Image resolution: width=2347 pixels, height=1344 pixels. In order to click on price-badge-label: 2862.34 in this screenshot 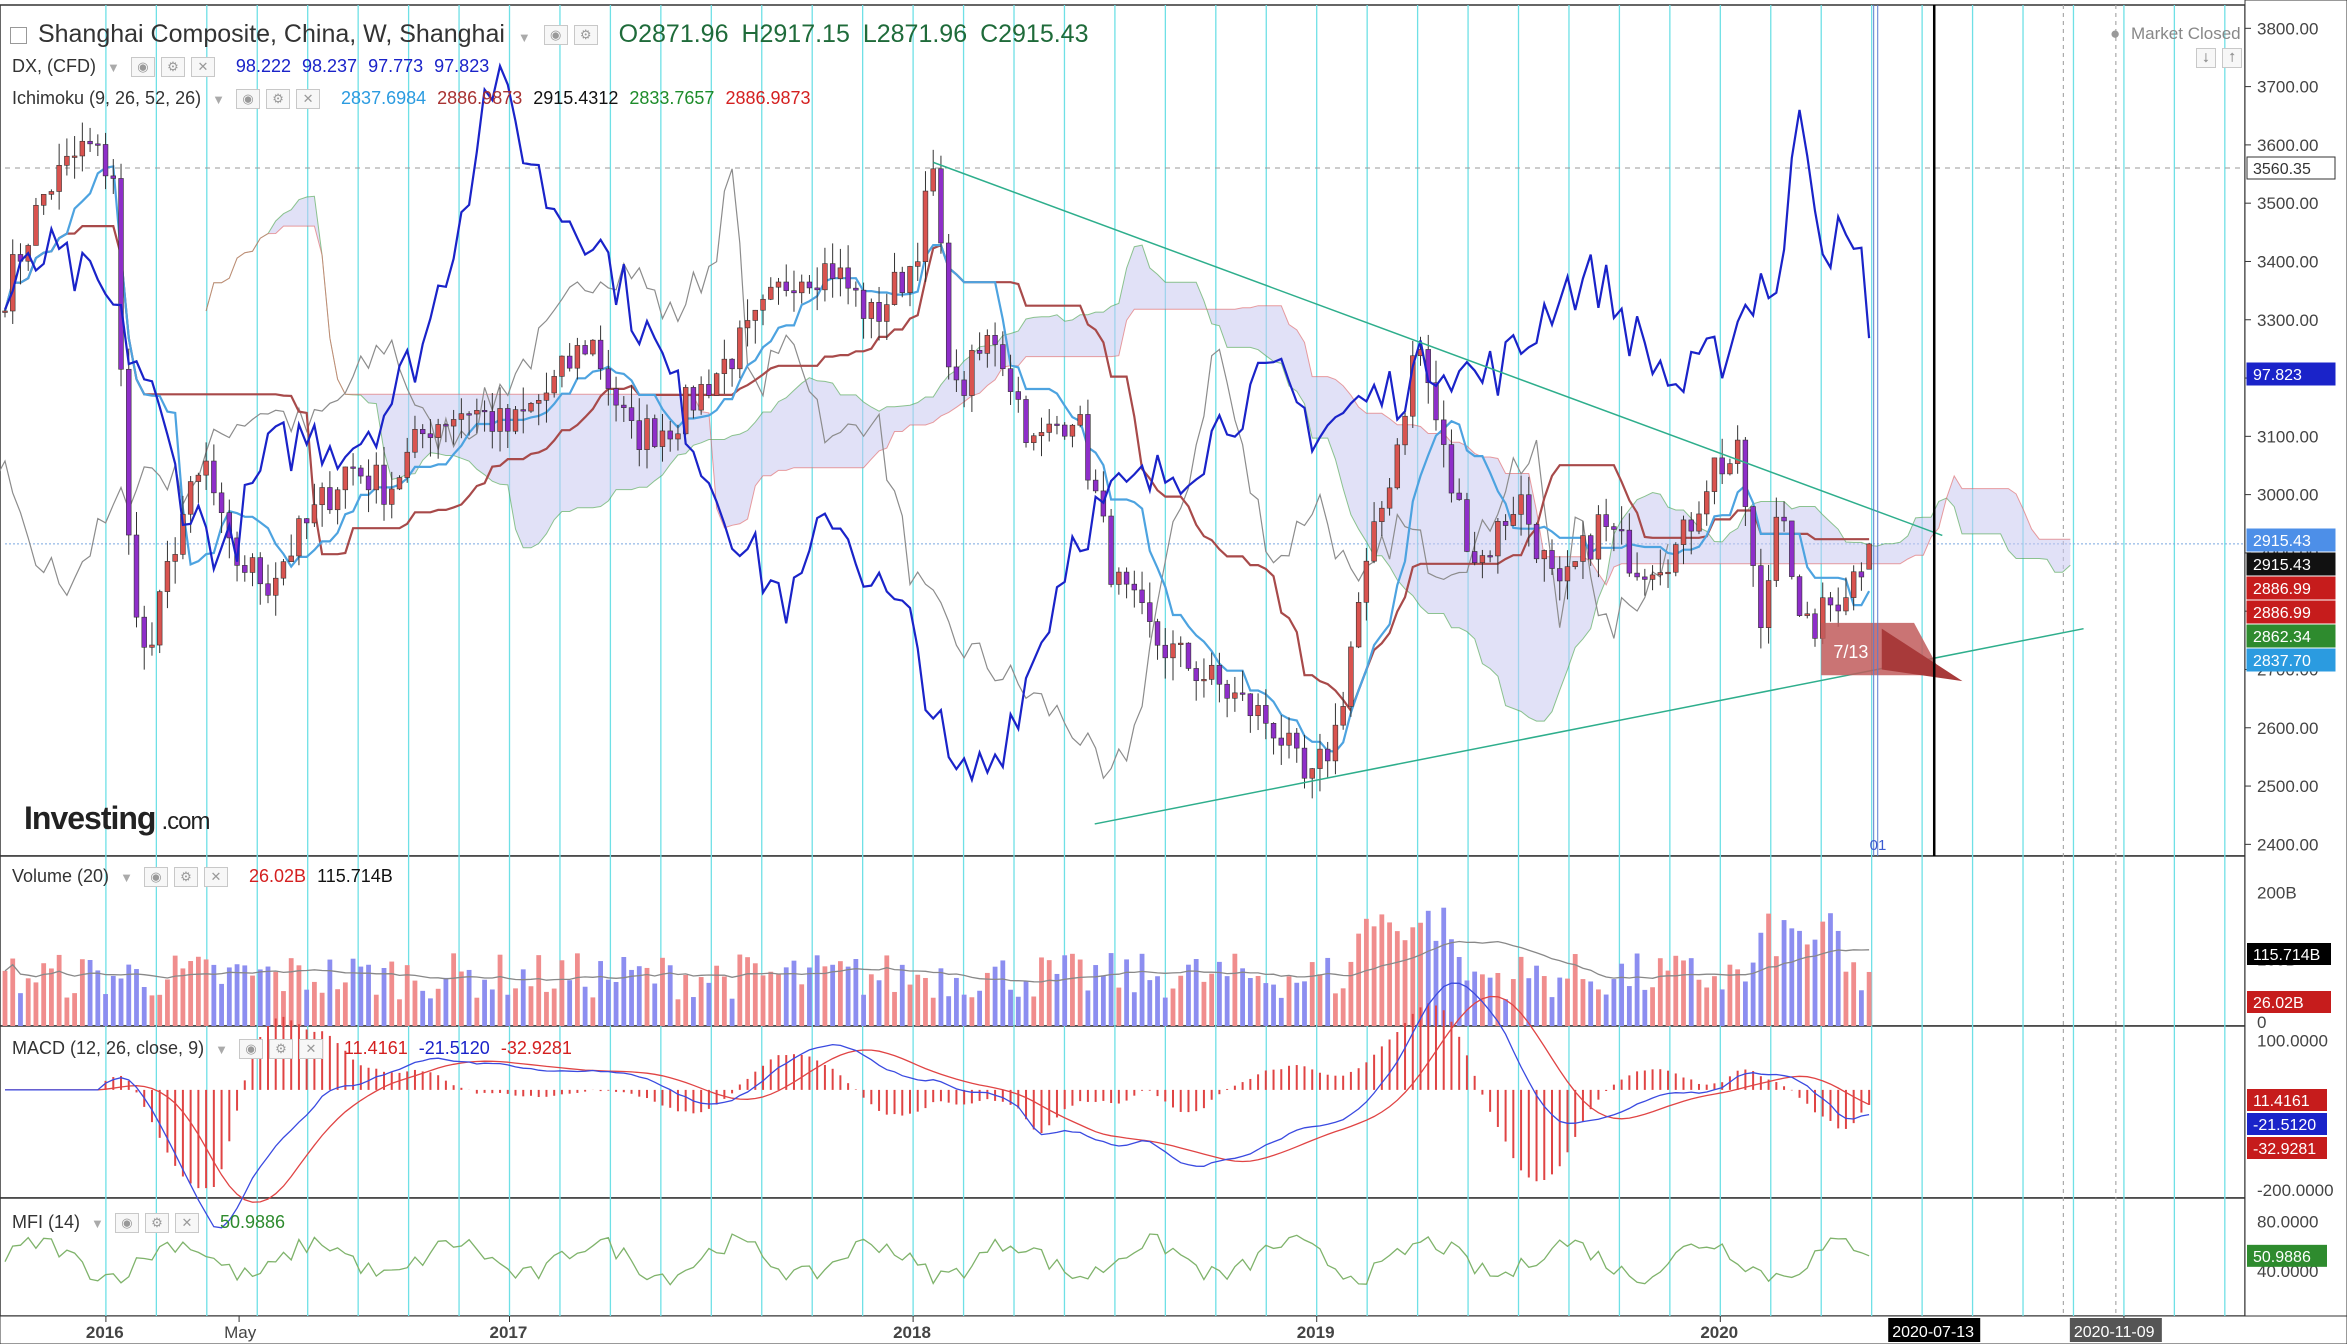, I will do `click(2282, 637)`.